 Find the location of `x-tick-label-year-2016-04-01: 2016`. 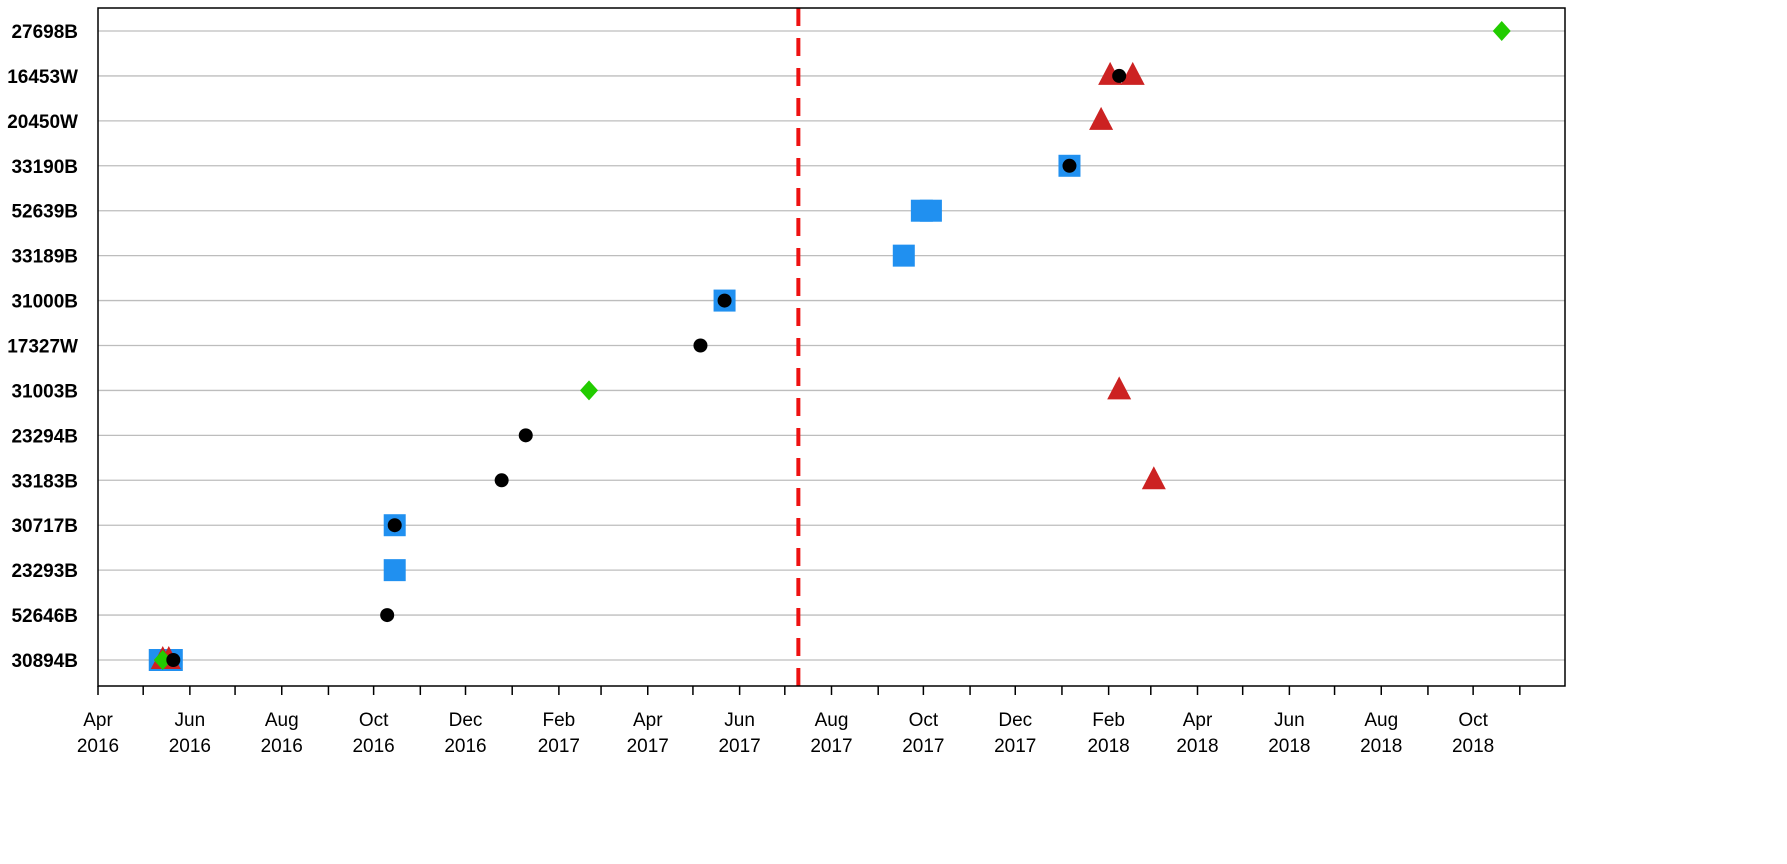

x-tick-label-year-2016-04-01: 2016 is located at coordinates (98, 746).